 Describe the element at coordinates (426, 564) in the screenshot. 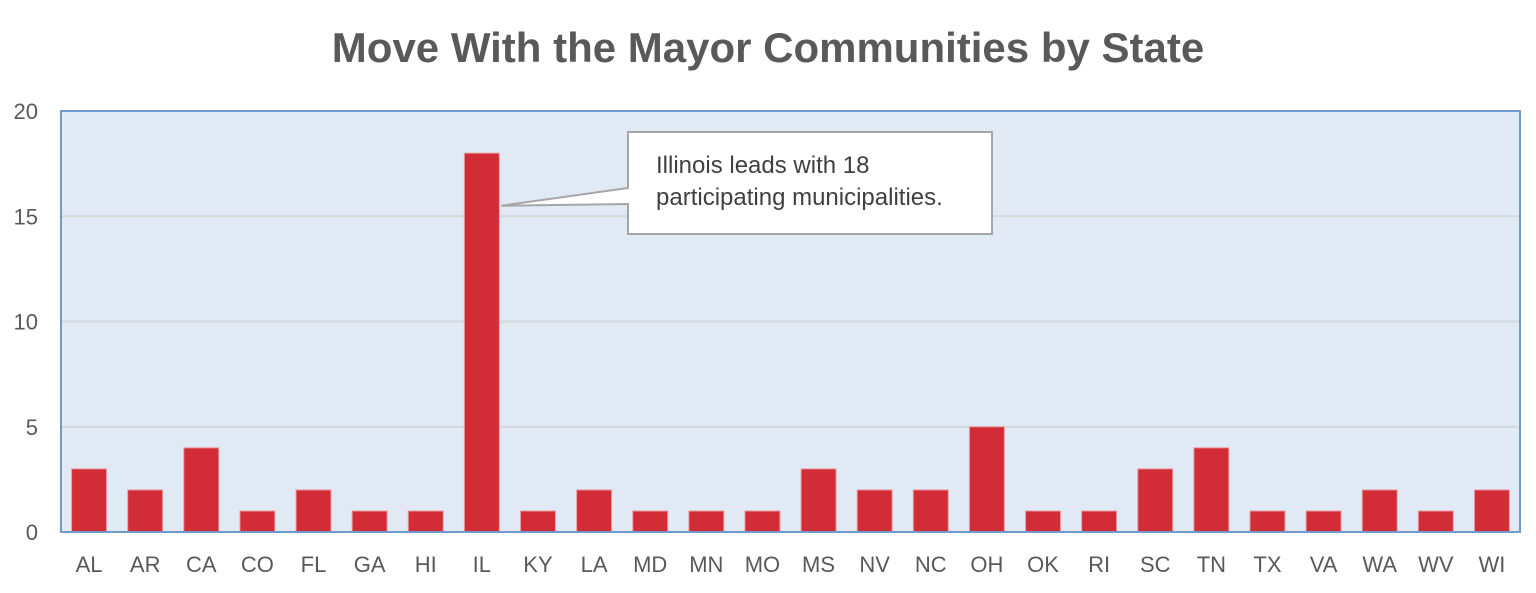

I see `x-tick-label: HI` at that location.